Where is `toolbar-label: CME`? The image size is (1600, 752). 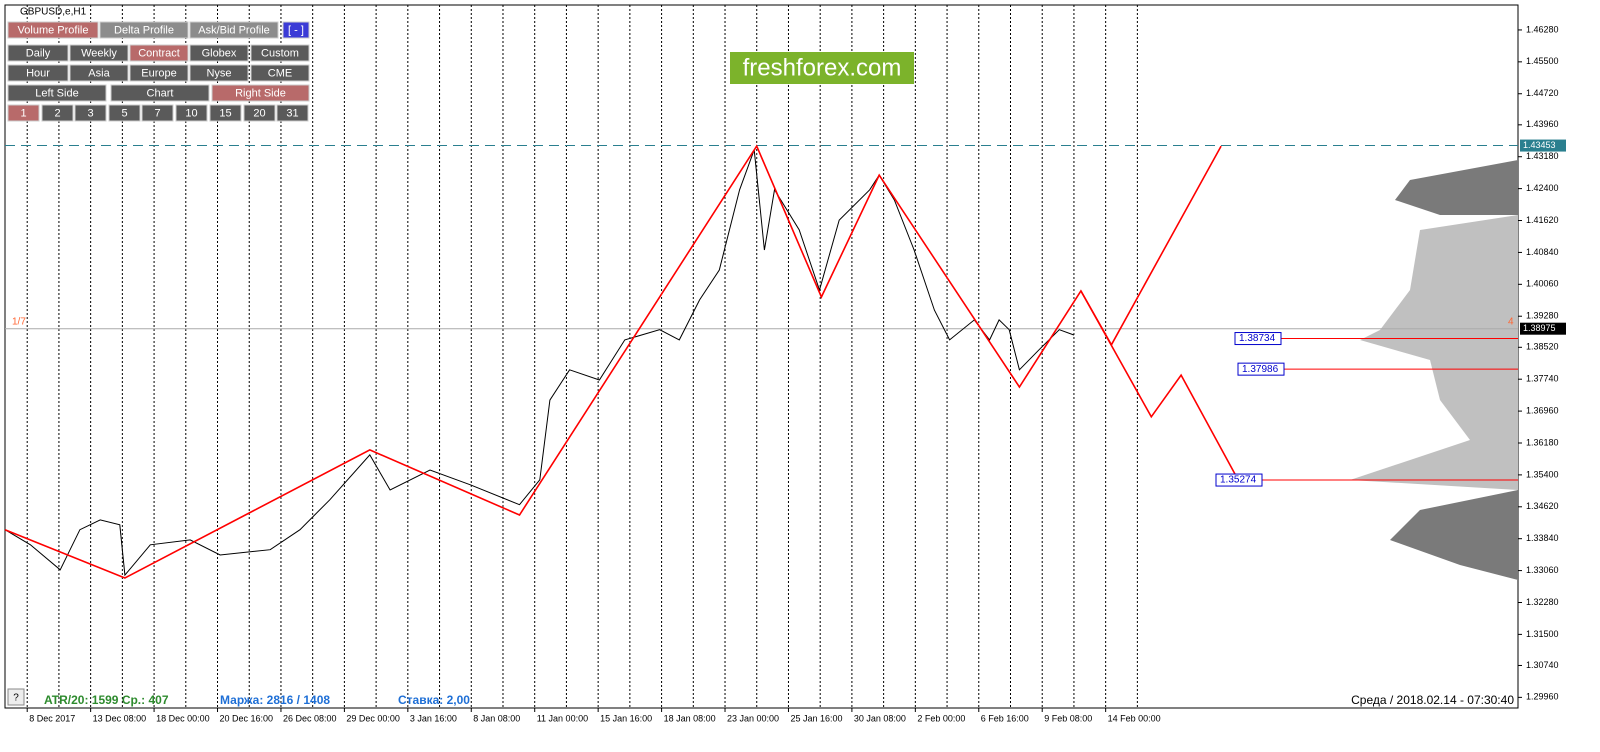 toolbar-label: CME is located at coordinates (280, 73).